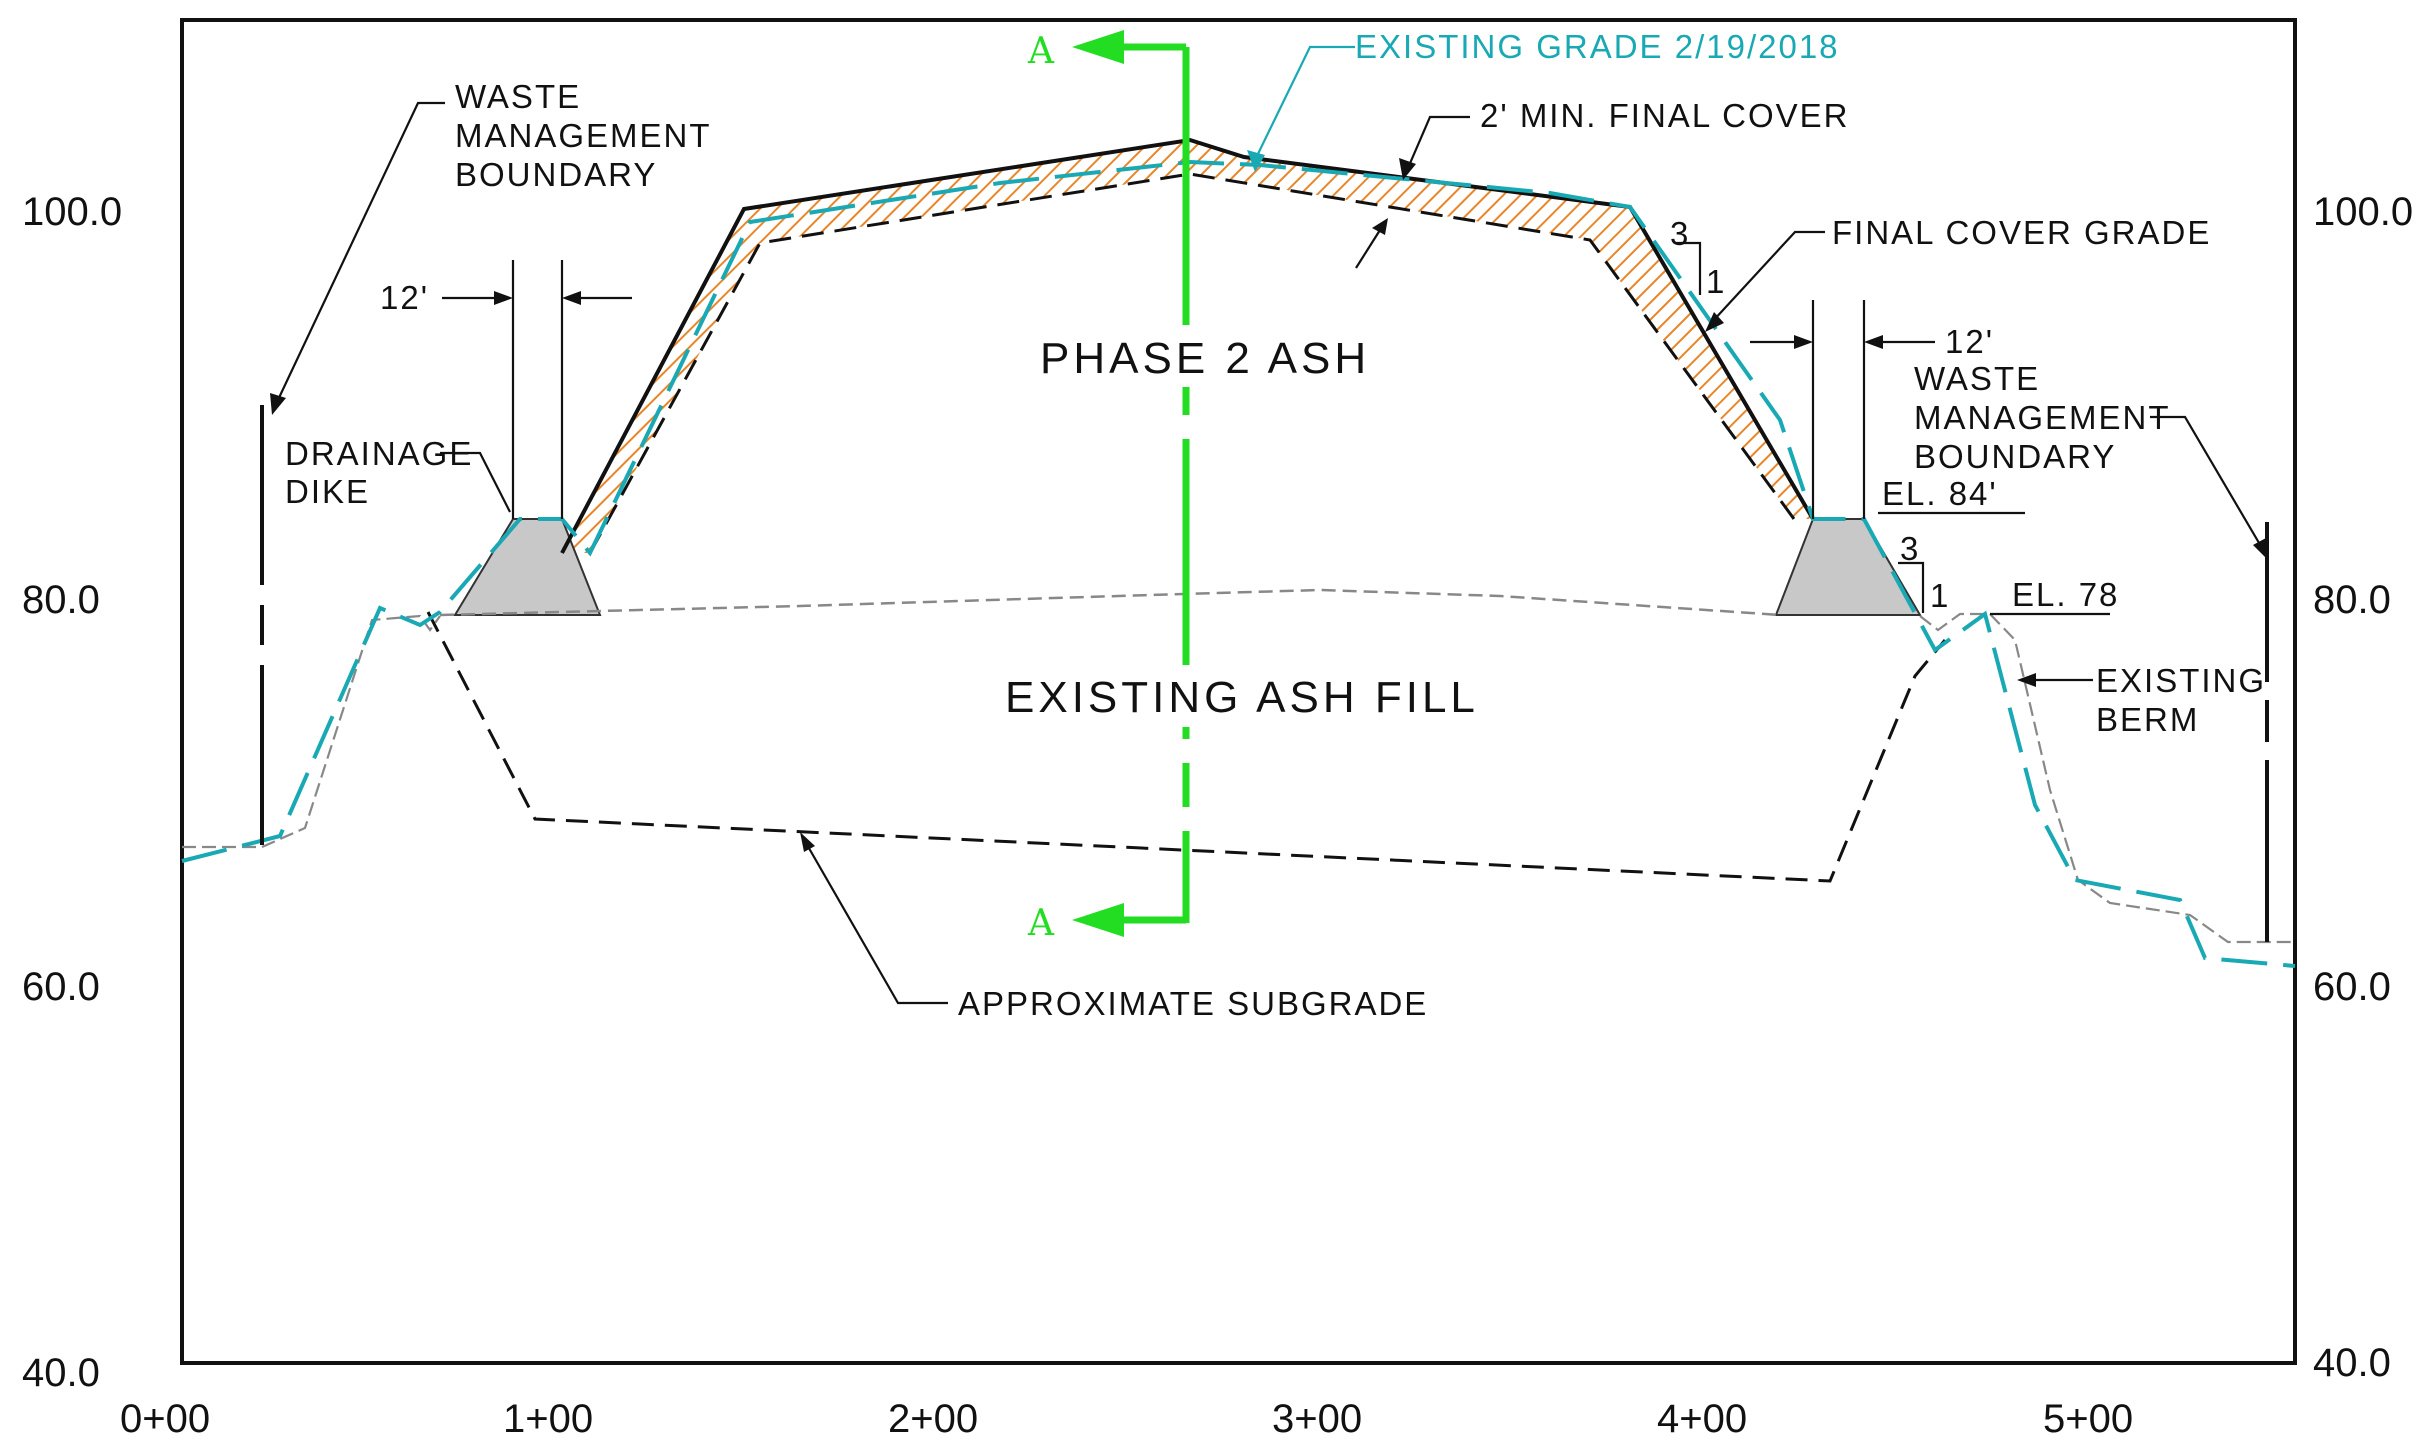 This screenshot has width=2423, height=1446. What do you see at coordinates (548, 1419) in the screenshot?
I see `x-label-1: 1+00` at bounding box center [548, 1419].